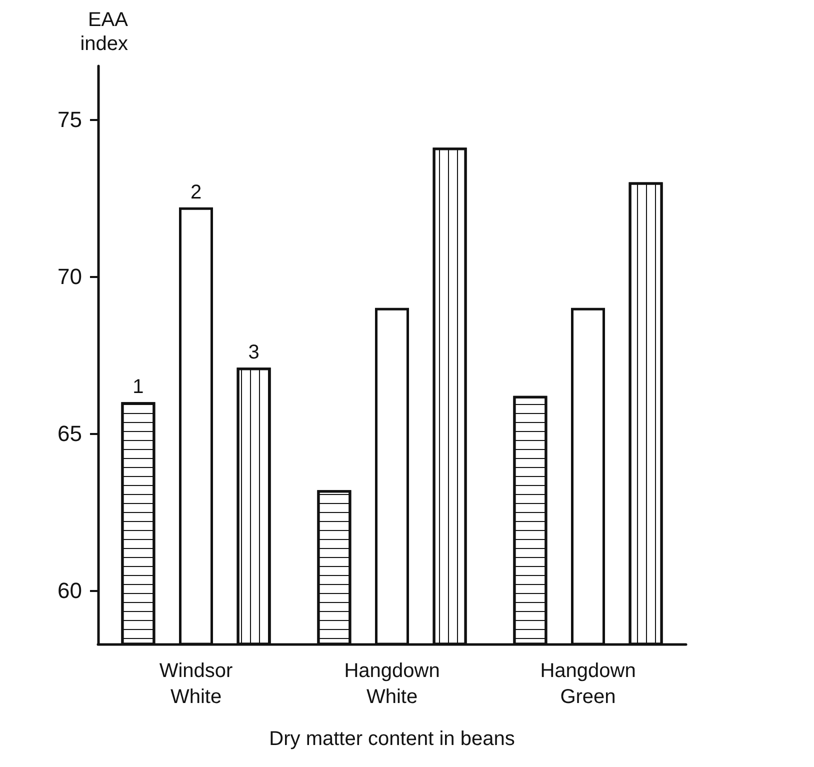  What do you see at coordinates (138, 387) in the screenshot?
I see `series-label: 1` at bounding box center [138, 387].